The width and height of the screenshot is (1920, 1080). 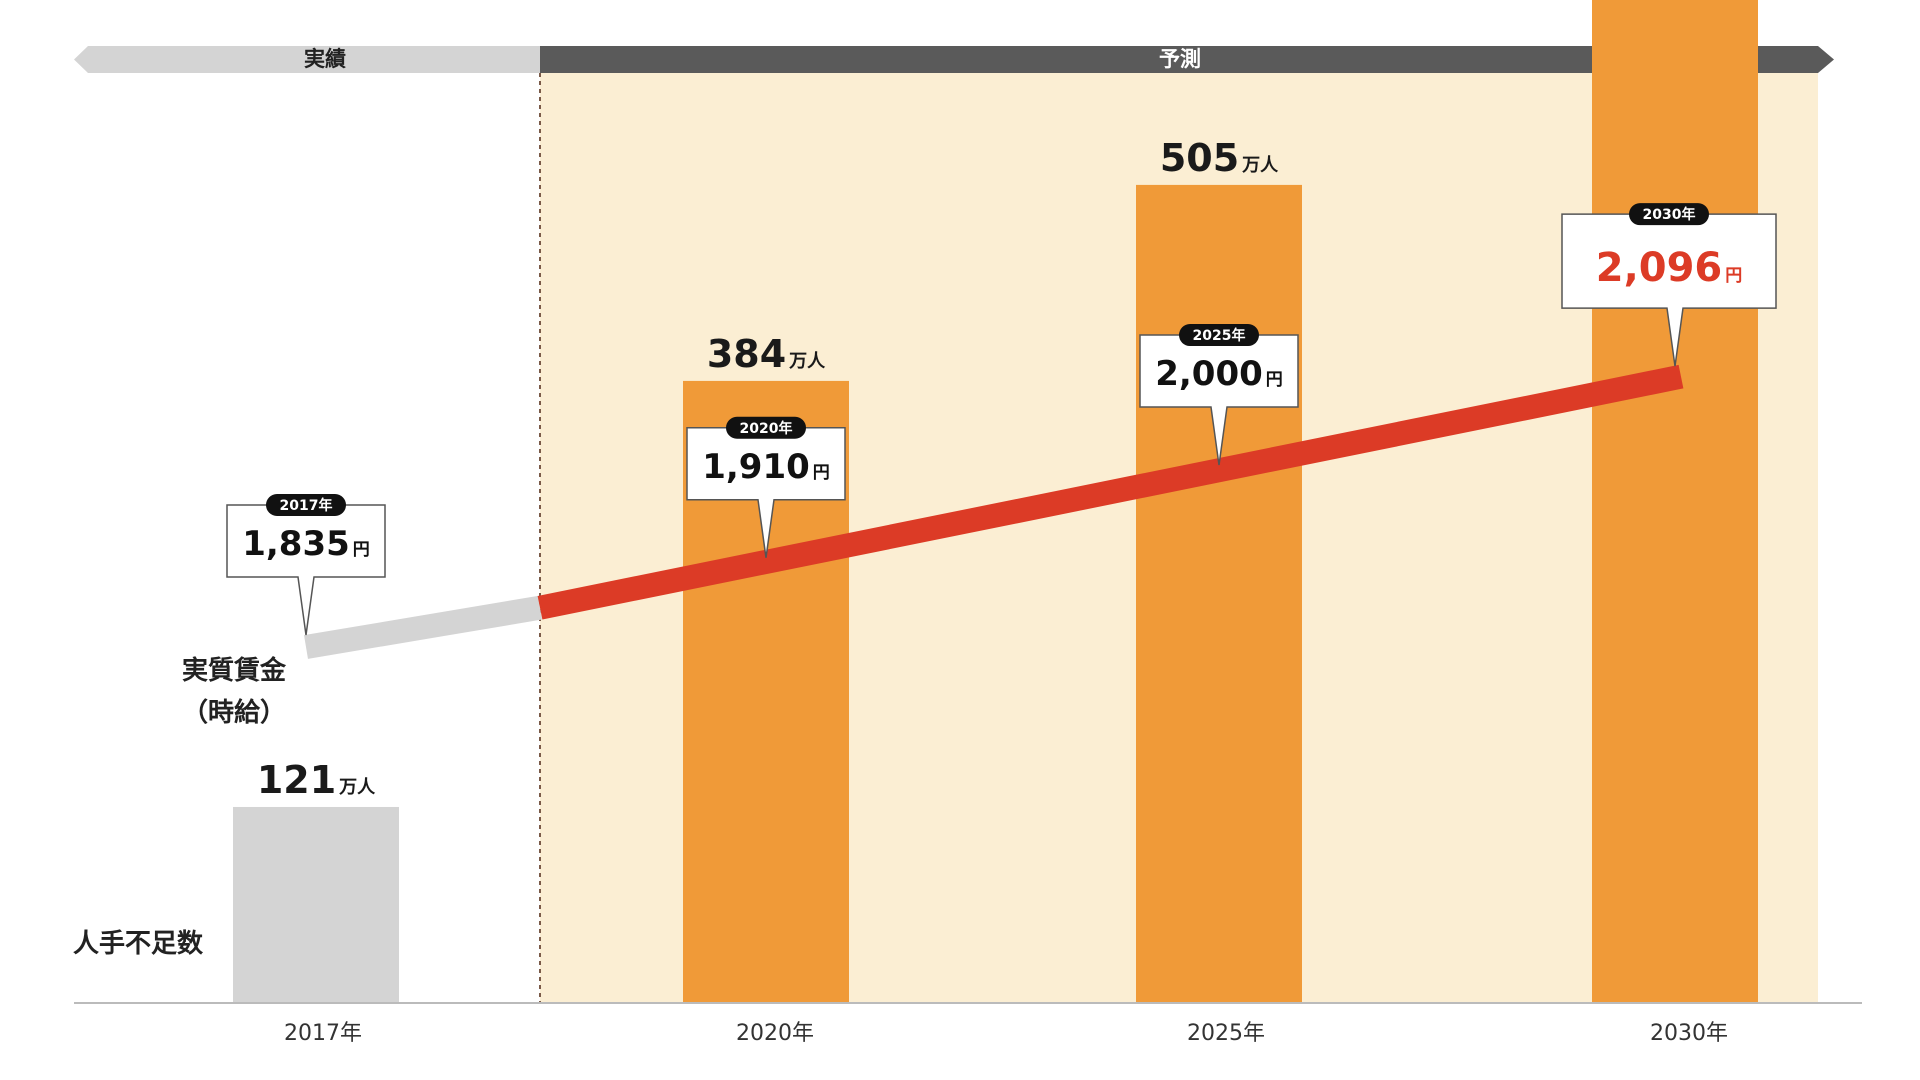 I want to click on bar-2030年, so click(x=1675, y=502).